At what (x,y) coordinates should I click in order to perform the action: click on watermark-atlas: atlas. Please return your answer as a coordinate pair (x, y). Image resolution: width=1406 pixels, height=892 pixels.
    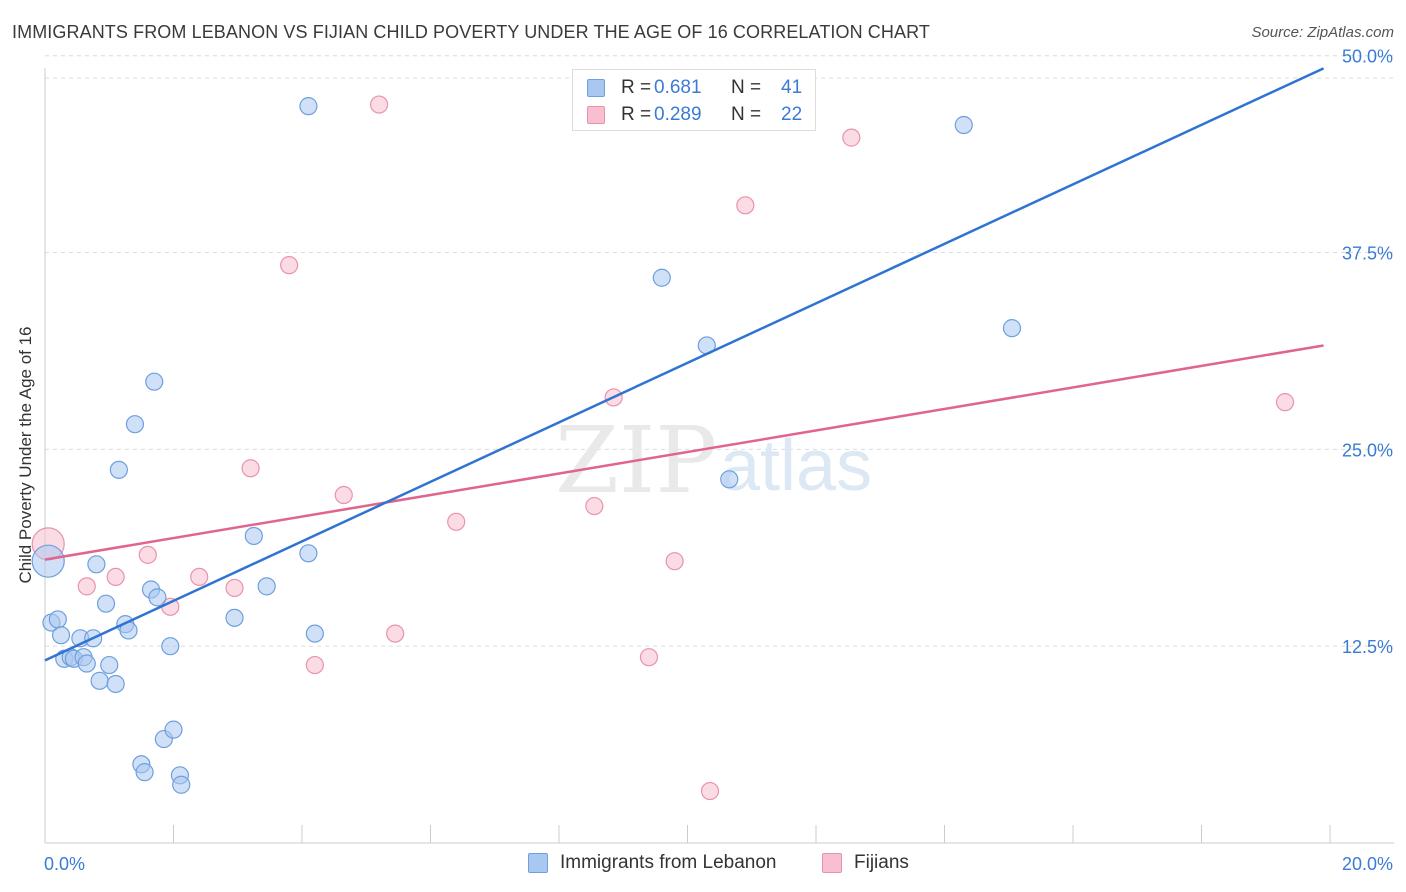
    Looking at the image, I should click on (796, 466).